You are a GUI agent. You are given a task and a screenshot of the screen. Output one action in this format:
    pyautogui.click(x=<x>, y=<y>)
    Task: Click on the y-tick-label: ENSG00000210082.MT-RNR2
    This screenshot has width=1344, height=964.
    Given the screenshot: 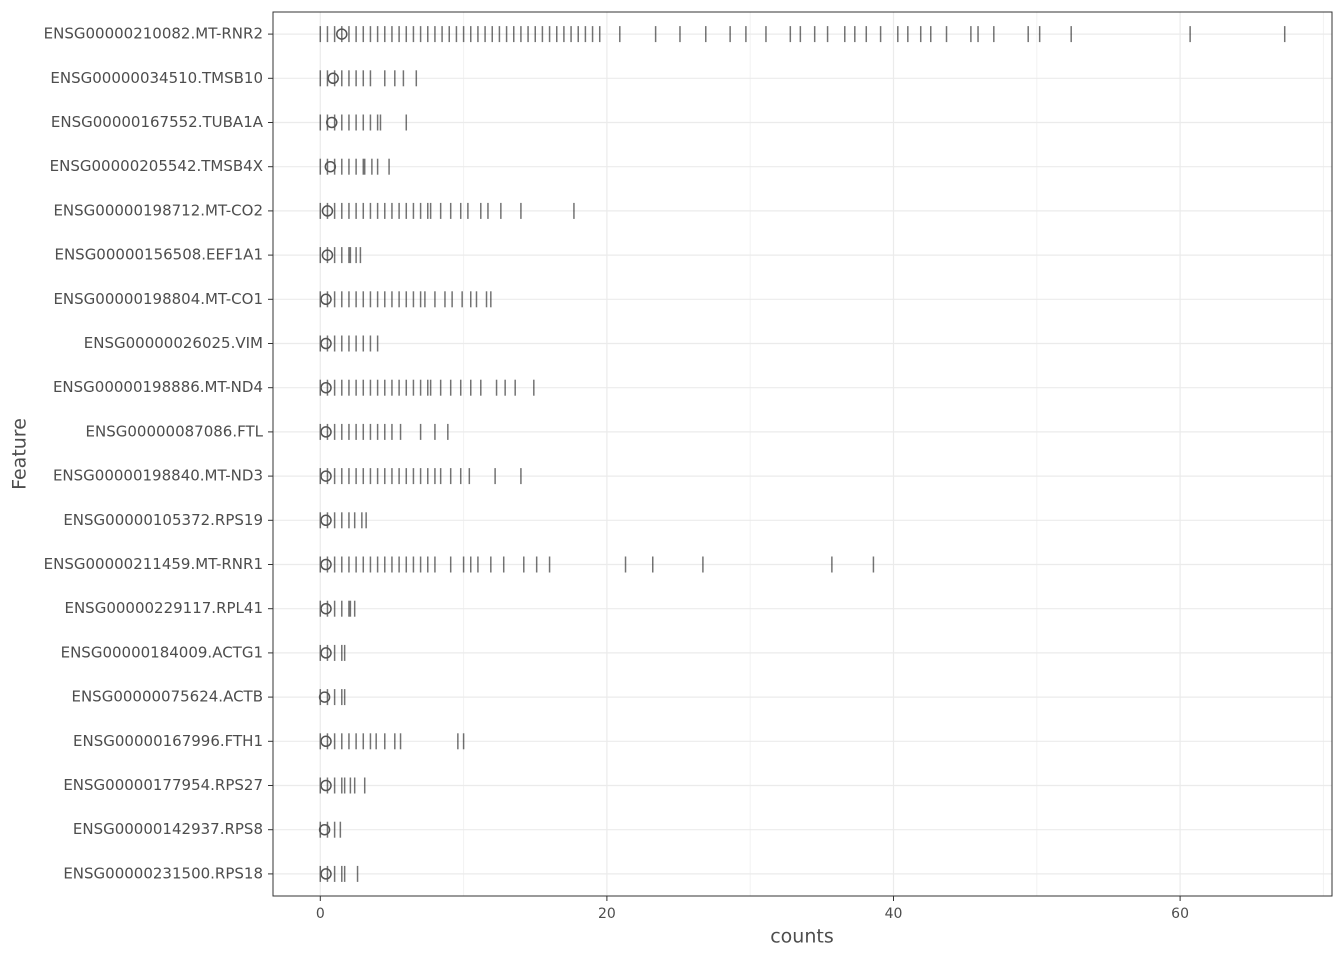 What is the action you would take?
    pyautogui.click(x=153, y=34)
    